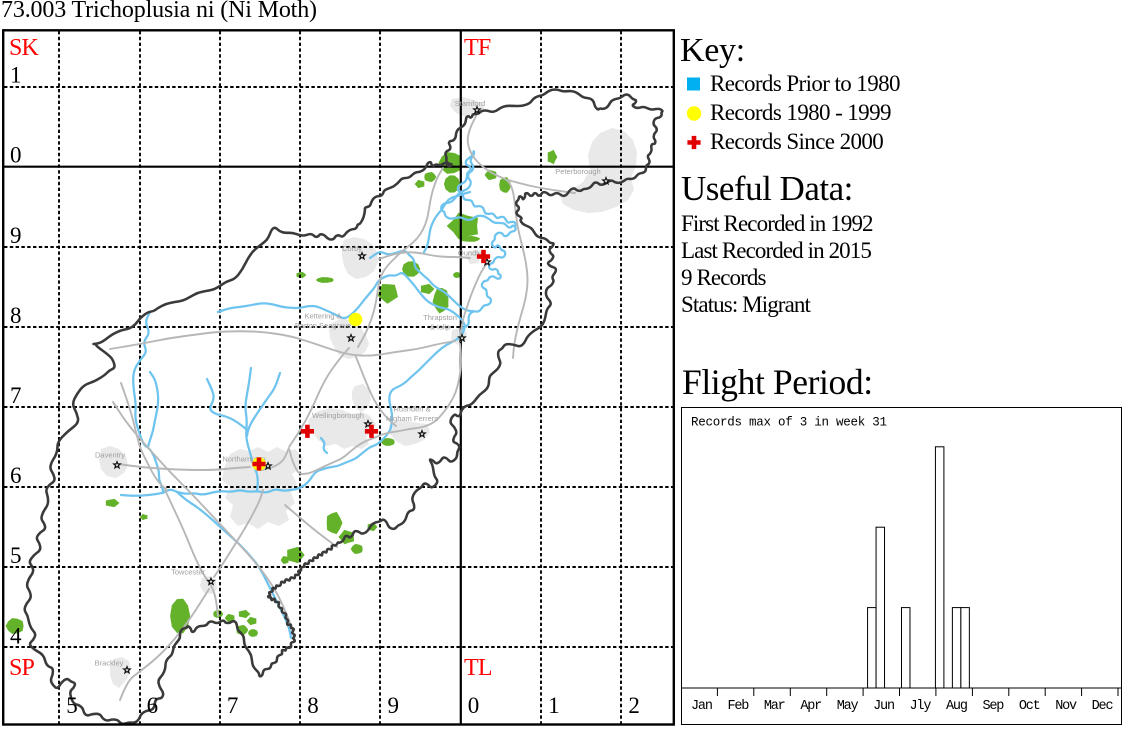 The width and height of the screenshot is (1124, 730). What do you see at coordinates (701, 706) in the screenshot?
I see `svg-text: Jan` at bounding box center [701, 706].